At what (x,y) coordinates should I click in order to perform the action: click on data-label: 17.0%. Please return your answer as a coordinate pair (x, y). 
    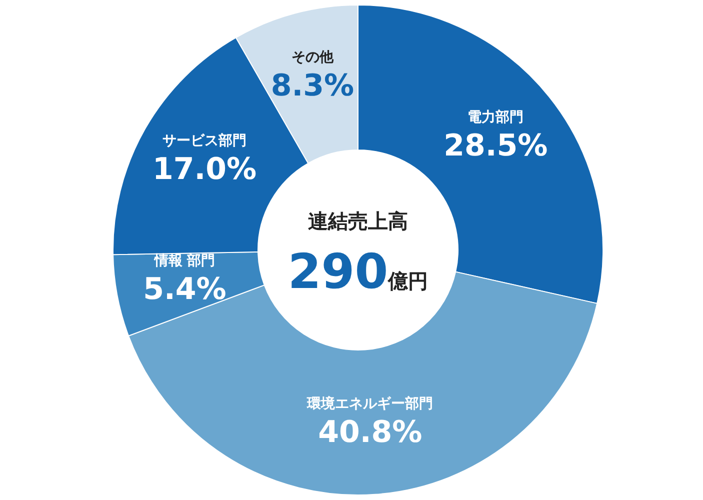
    Looking at the image, I should click on (204, 170).